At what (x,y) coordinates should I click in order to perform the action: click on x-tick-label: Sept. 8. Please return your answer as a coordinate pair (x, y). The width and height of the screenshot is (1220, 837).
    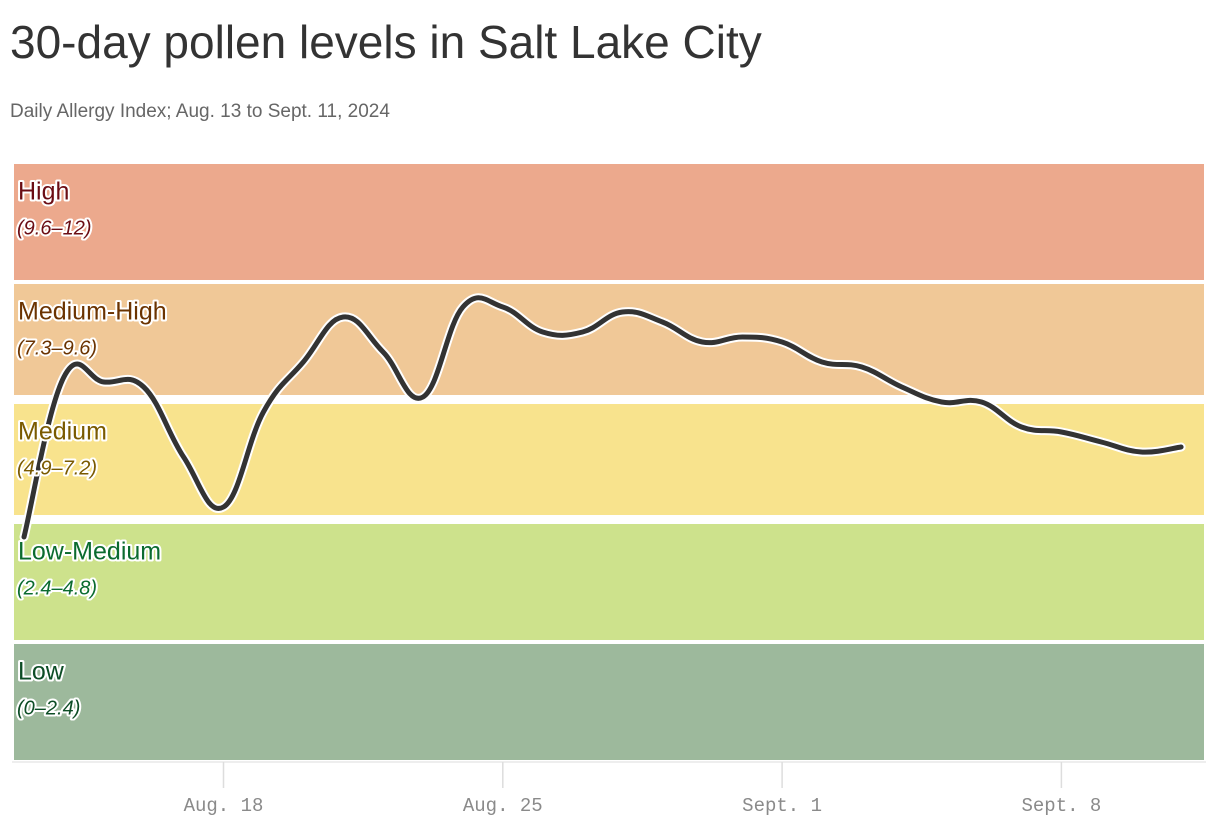
    Looking at the image, I should click on (1061, 806).